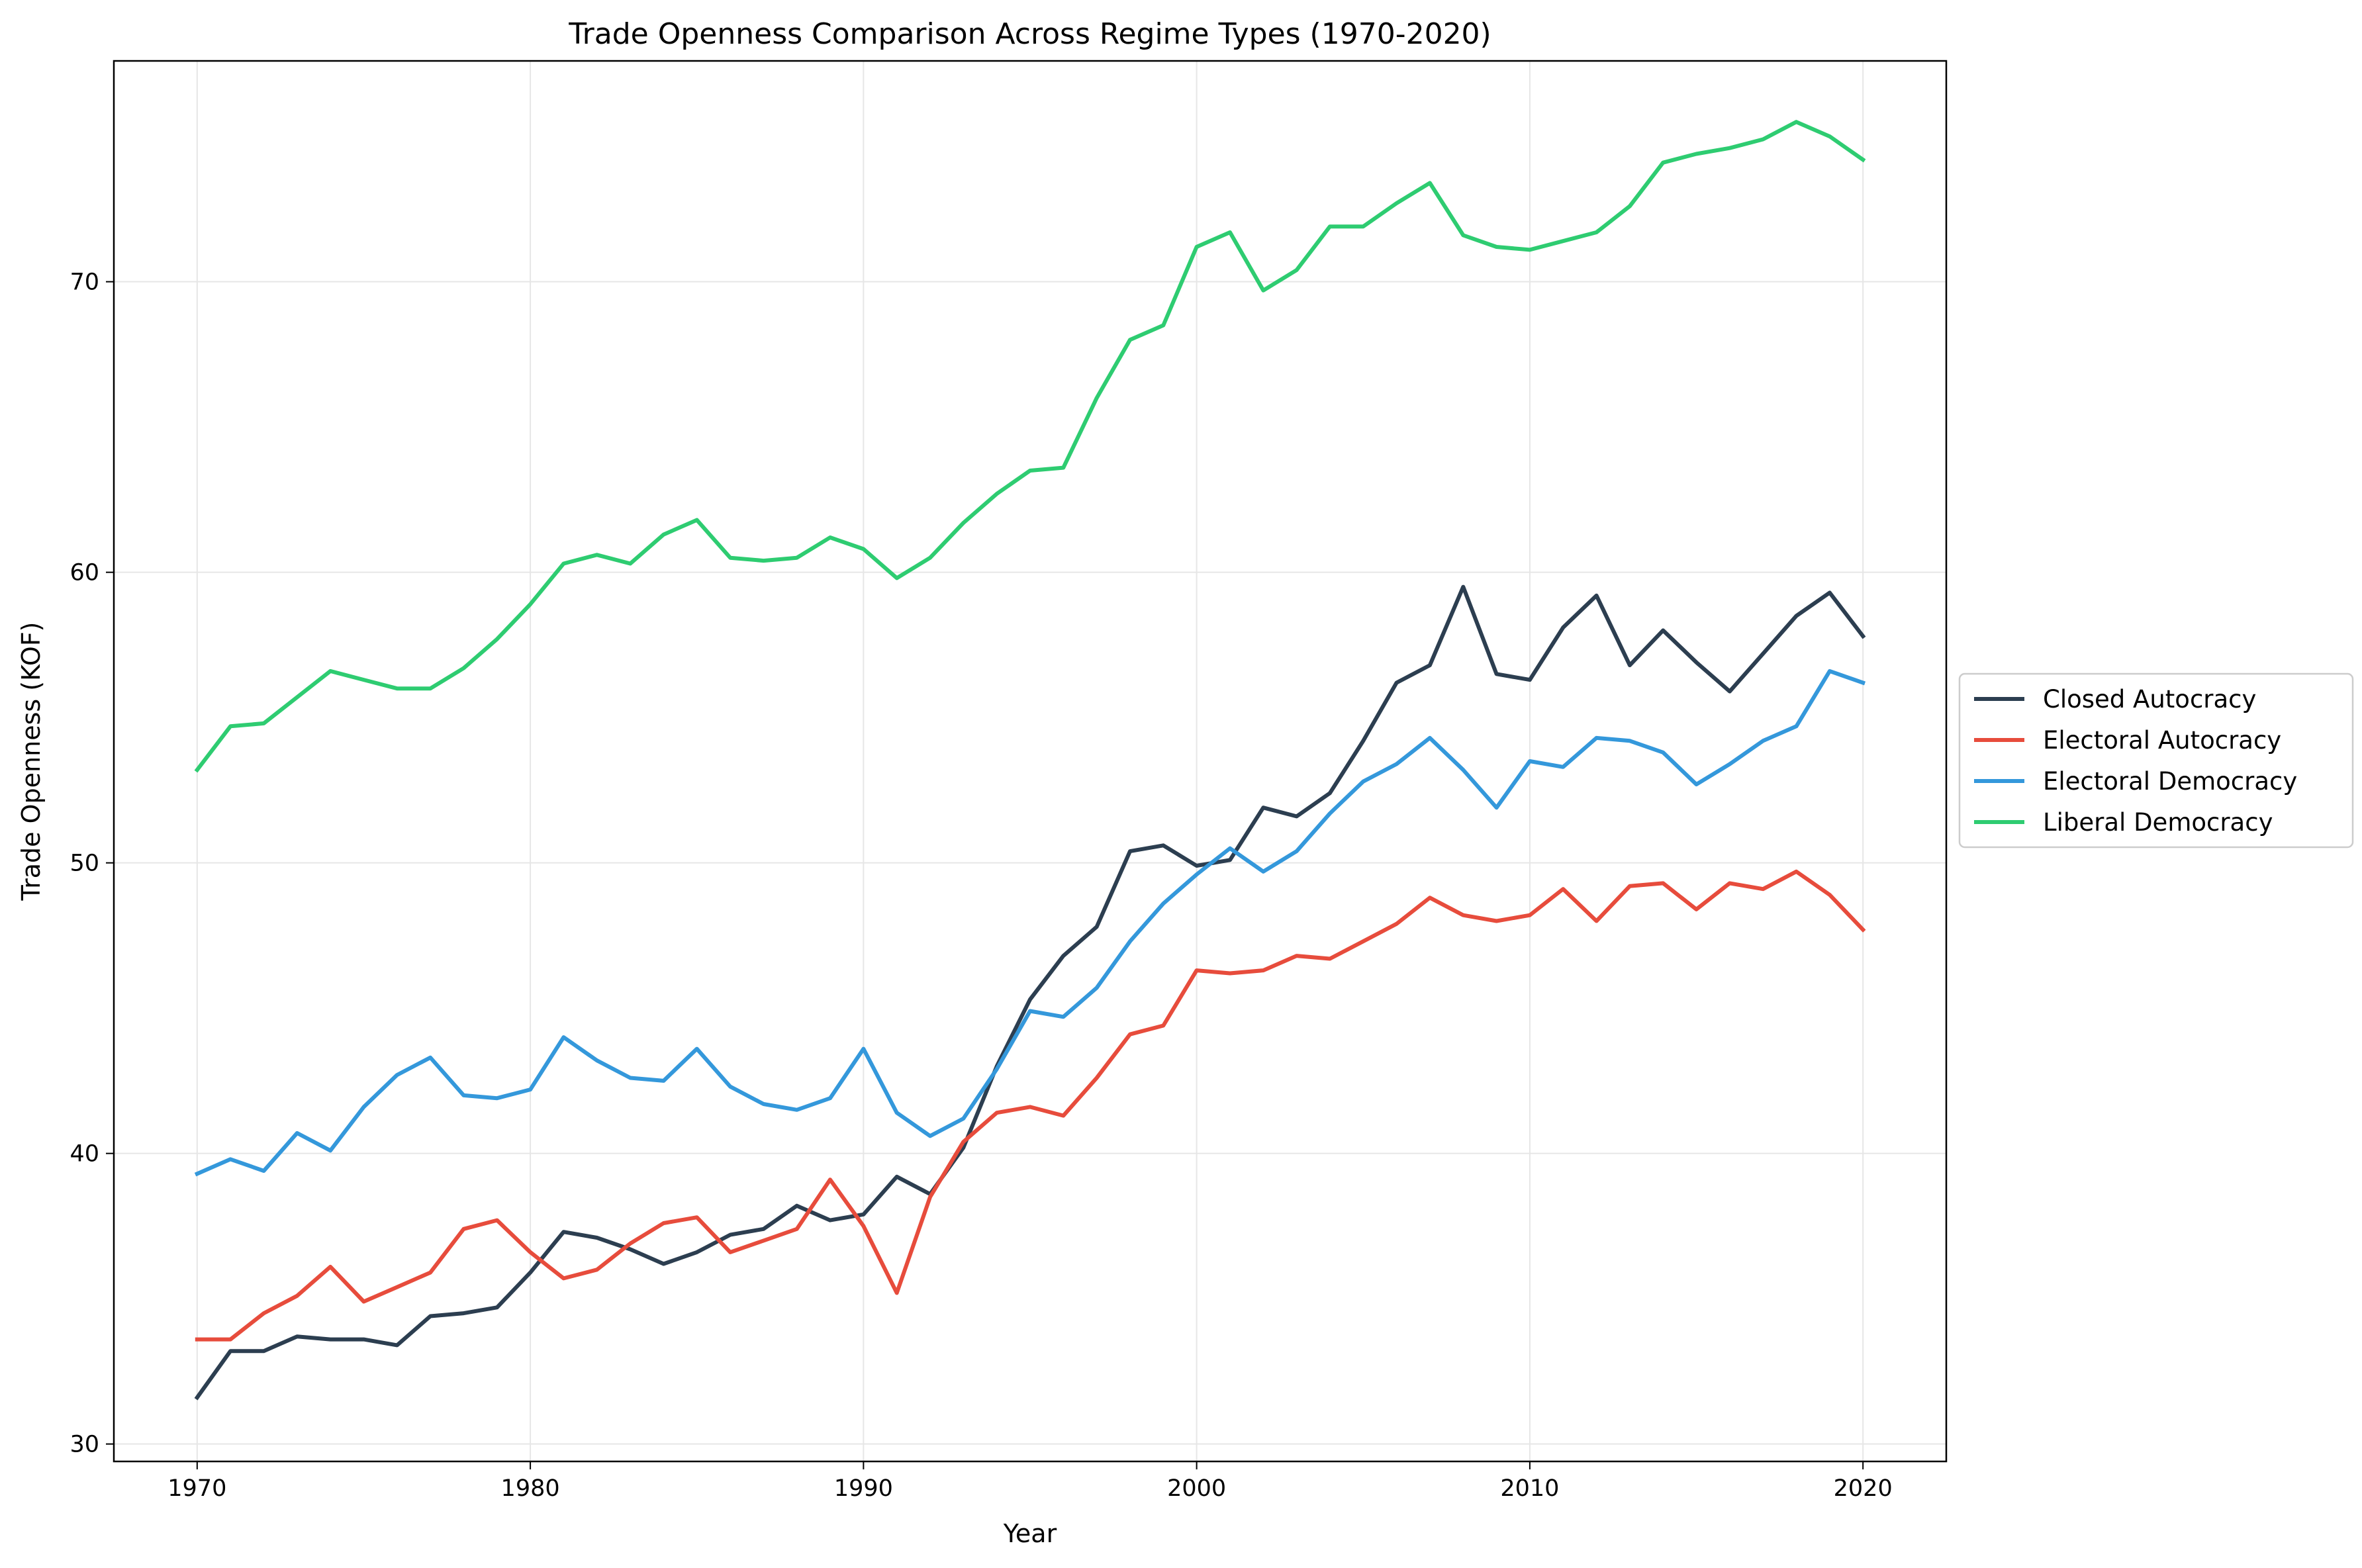 Image resolution: width=2362 pixels, height=1568 pixels. I want to click on legend-label-electoral-democracy: Electoral Democracy, so click(2170, 781).